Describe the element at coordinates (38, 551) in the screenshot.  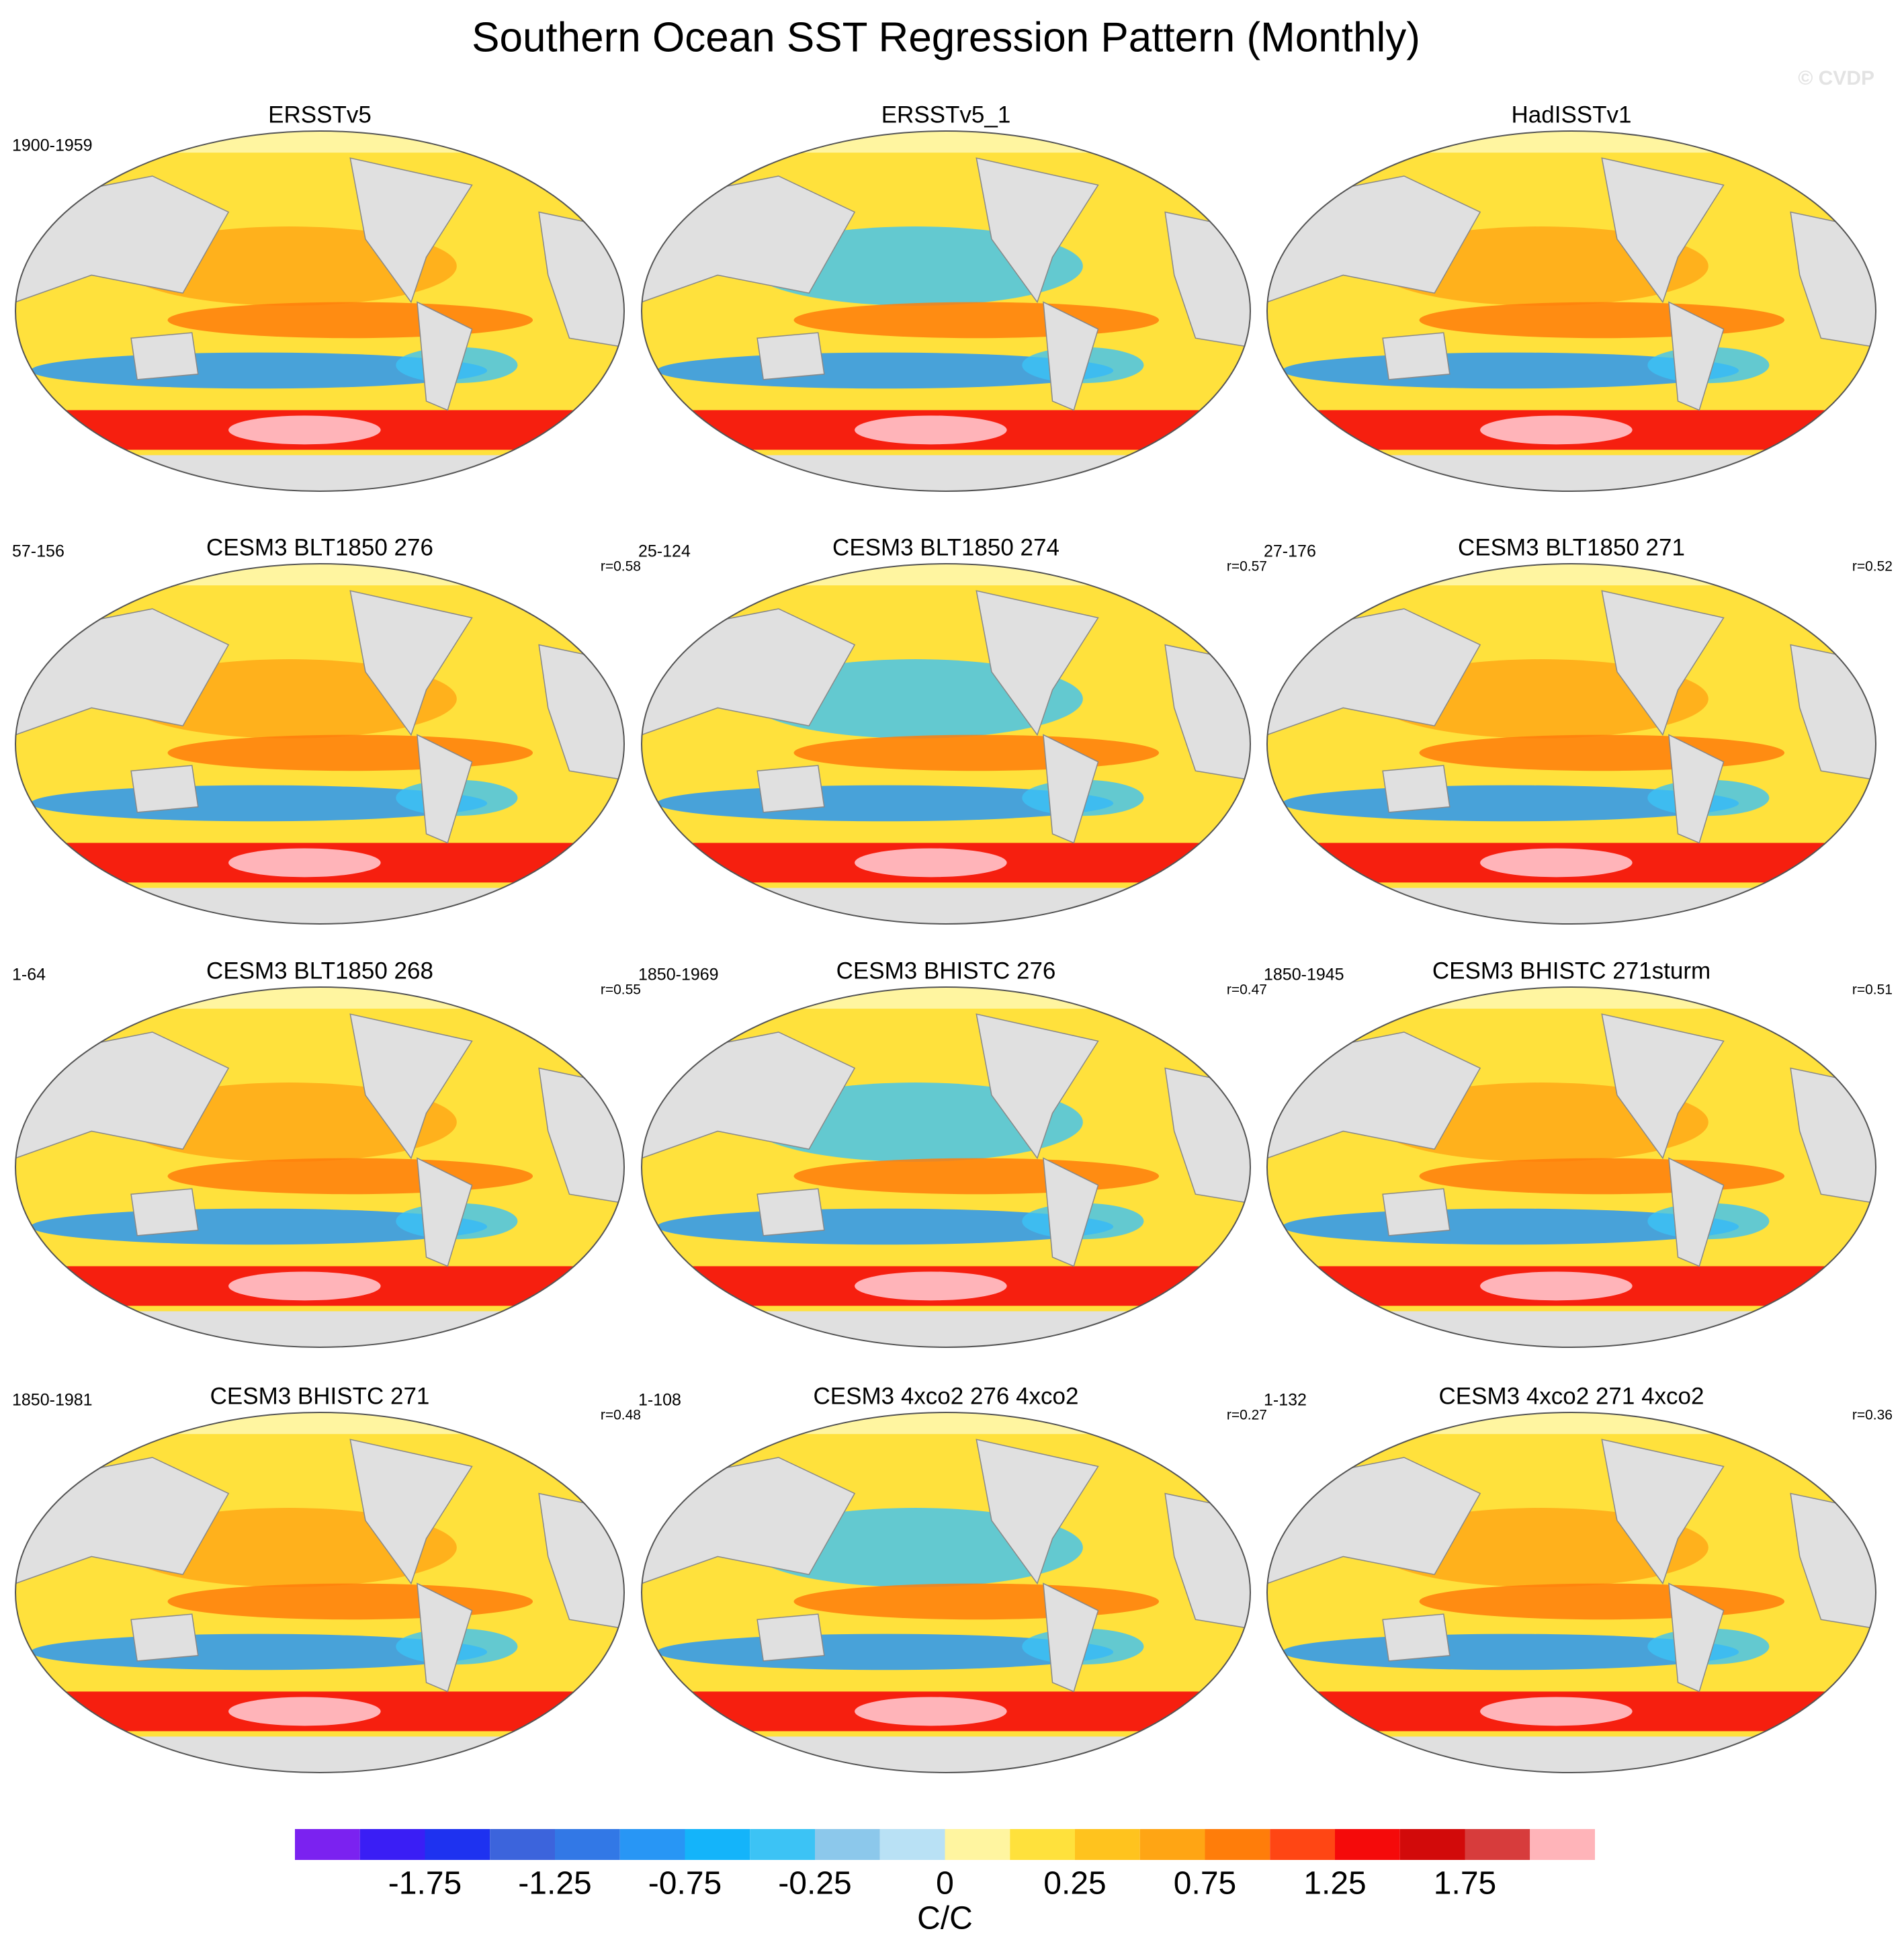
I see `panel-period: 57-156` at that location.